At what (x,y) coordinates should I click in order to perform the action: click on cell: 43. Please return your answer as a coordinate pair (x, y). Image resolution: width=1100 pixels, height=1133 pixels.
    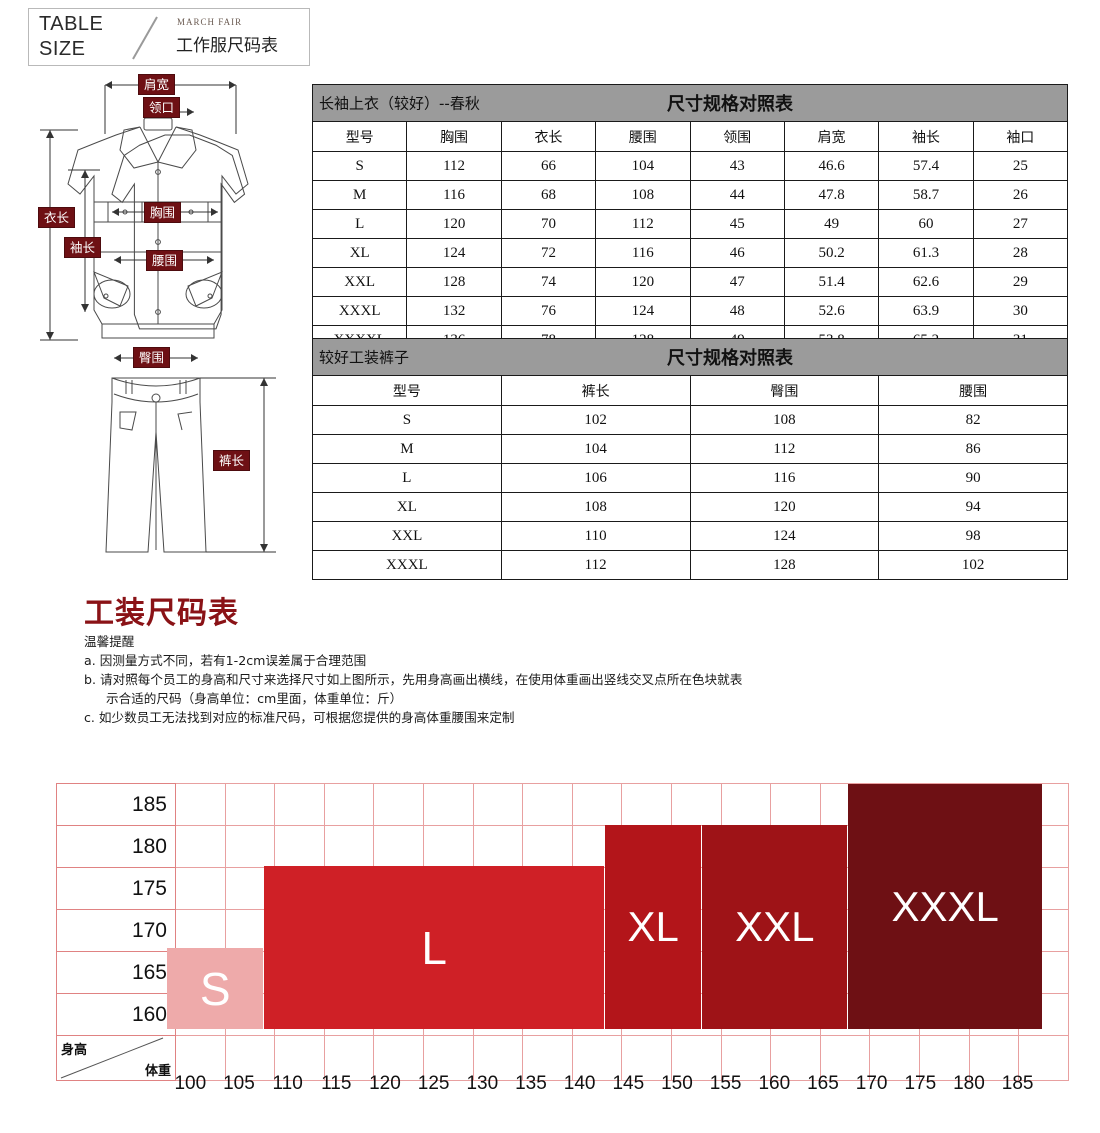
    Looking at the image, I should click on (737, 166).